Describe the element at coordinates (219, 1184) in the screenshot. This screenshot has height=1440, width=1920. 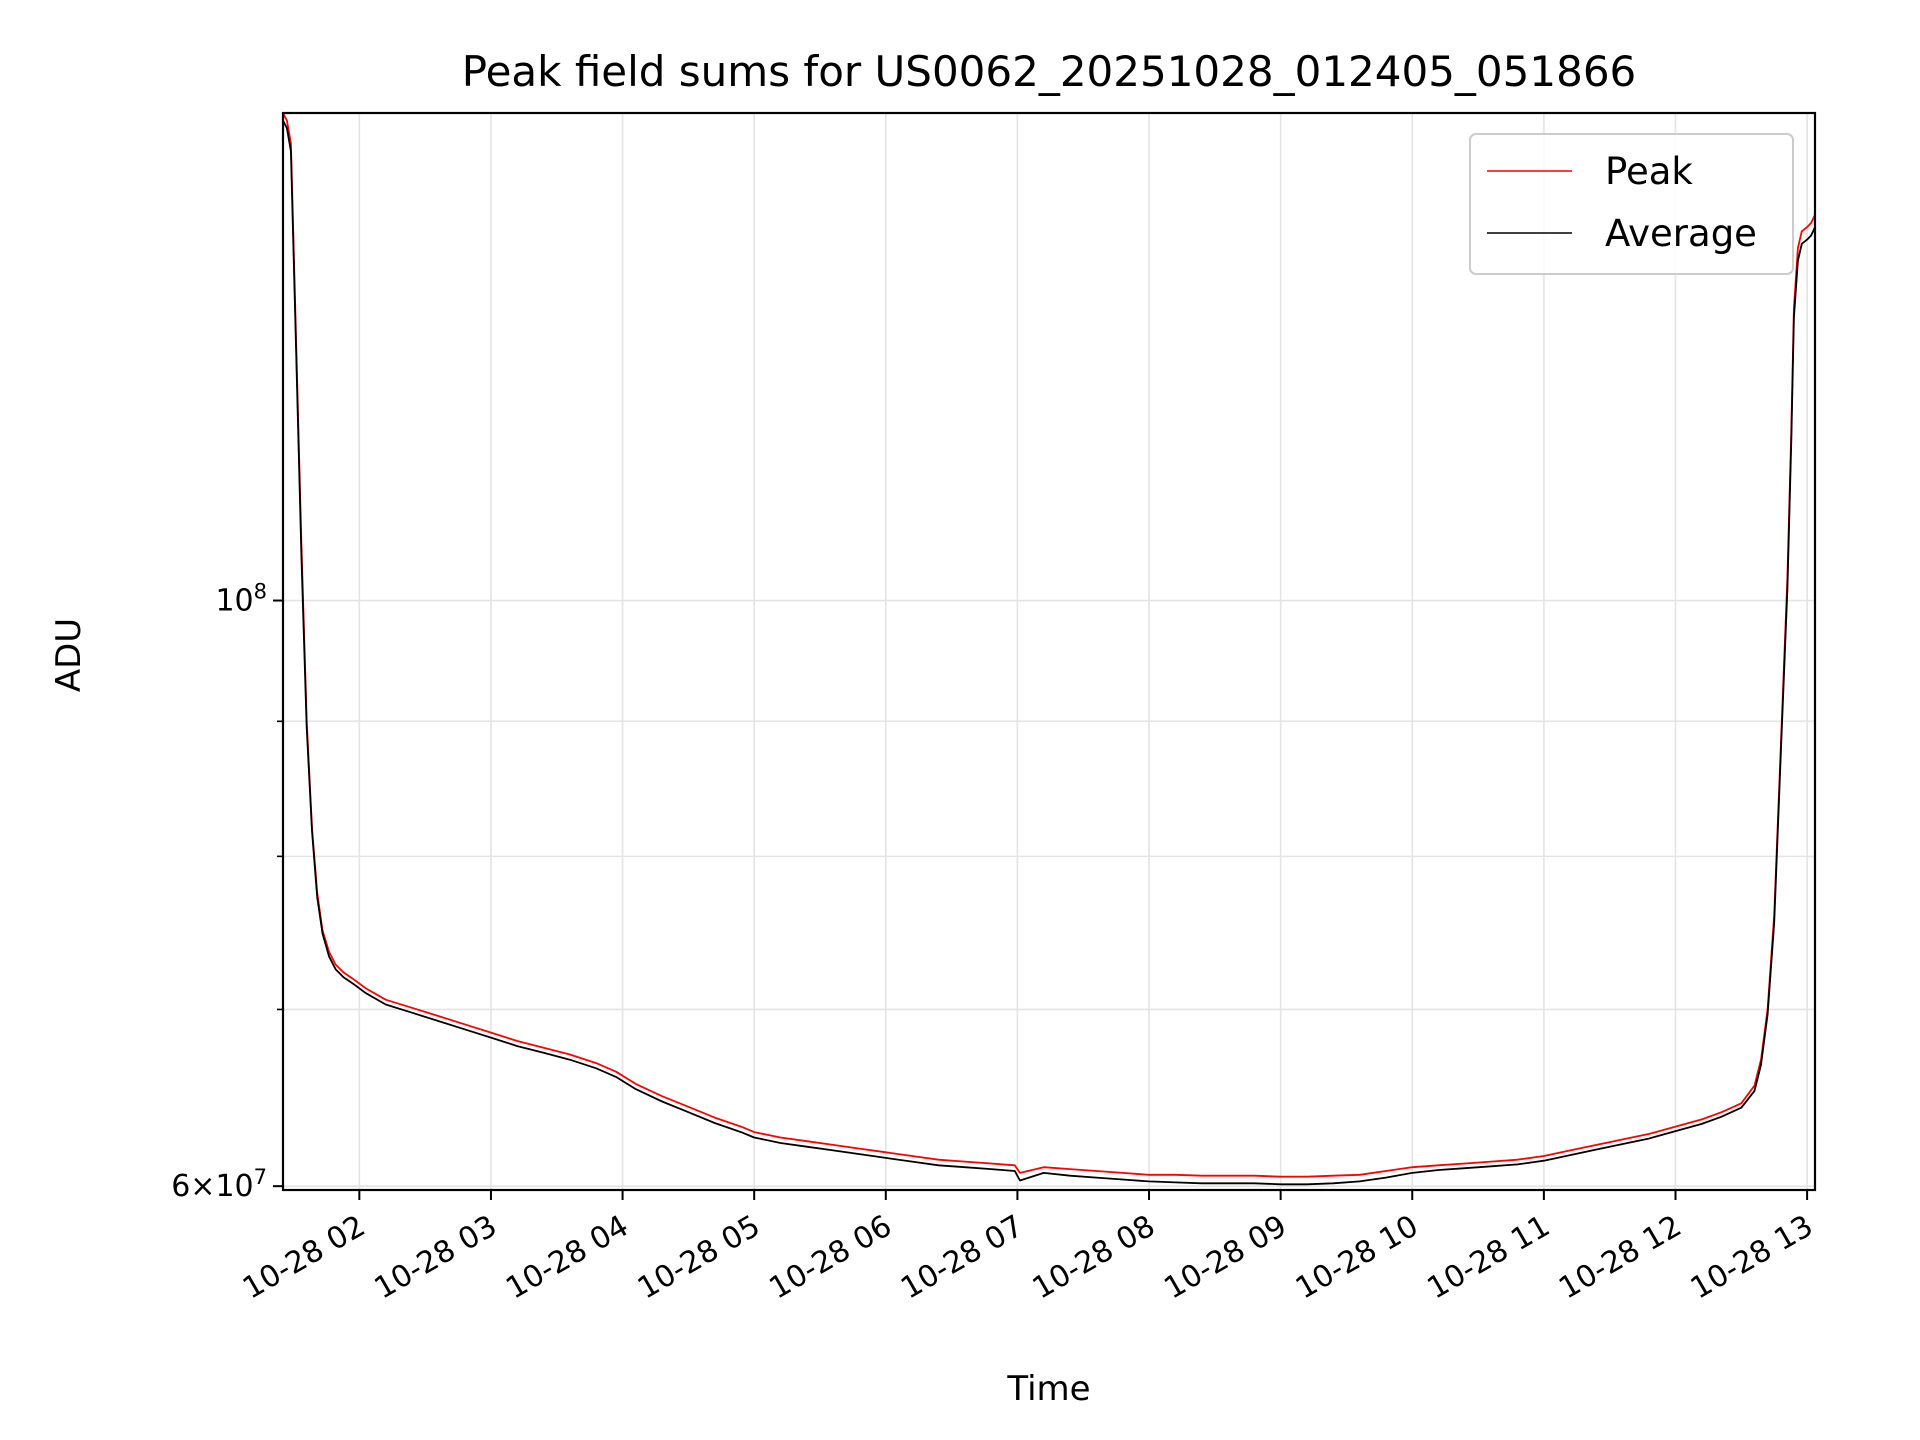
I see `y-tick-label: 6×107` at that location.